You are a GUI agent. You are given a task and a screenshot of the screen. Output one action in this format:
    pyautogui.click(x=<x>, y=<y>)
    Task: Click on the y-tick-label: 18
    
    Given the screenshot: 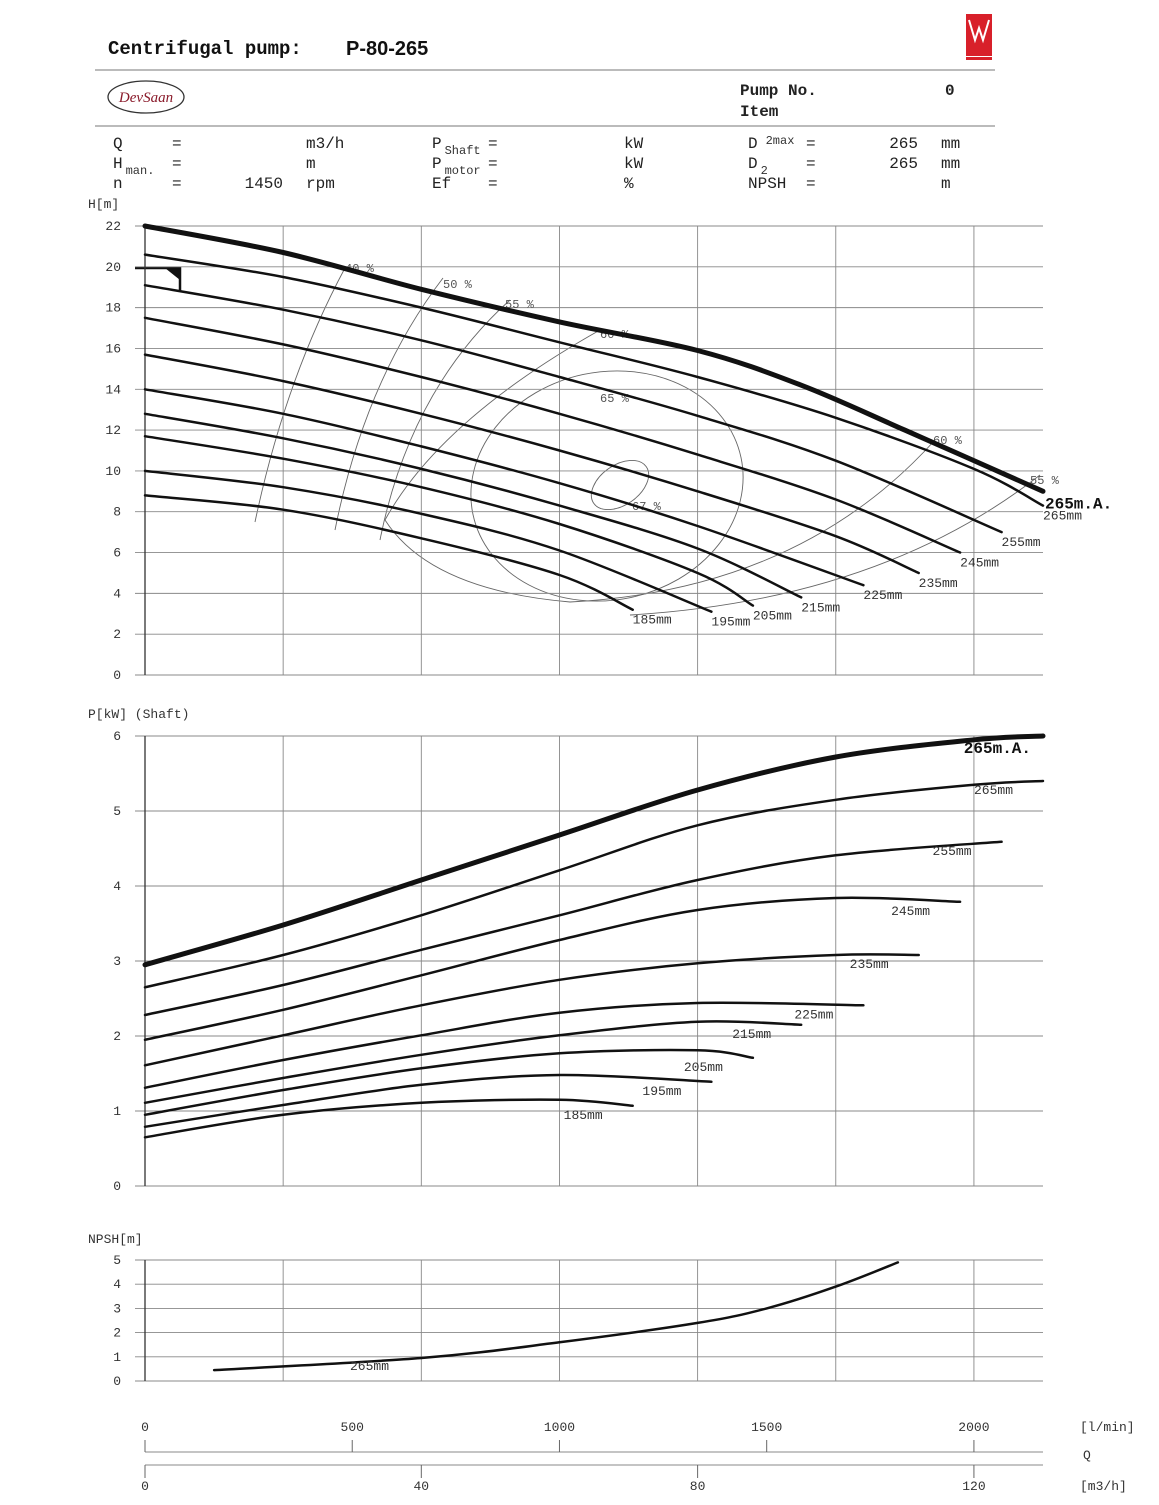 What is the action you would take?
    pyautogui.click(x=113, y=308)
    